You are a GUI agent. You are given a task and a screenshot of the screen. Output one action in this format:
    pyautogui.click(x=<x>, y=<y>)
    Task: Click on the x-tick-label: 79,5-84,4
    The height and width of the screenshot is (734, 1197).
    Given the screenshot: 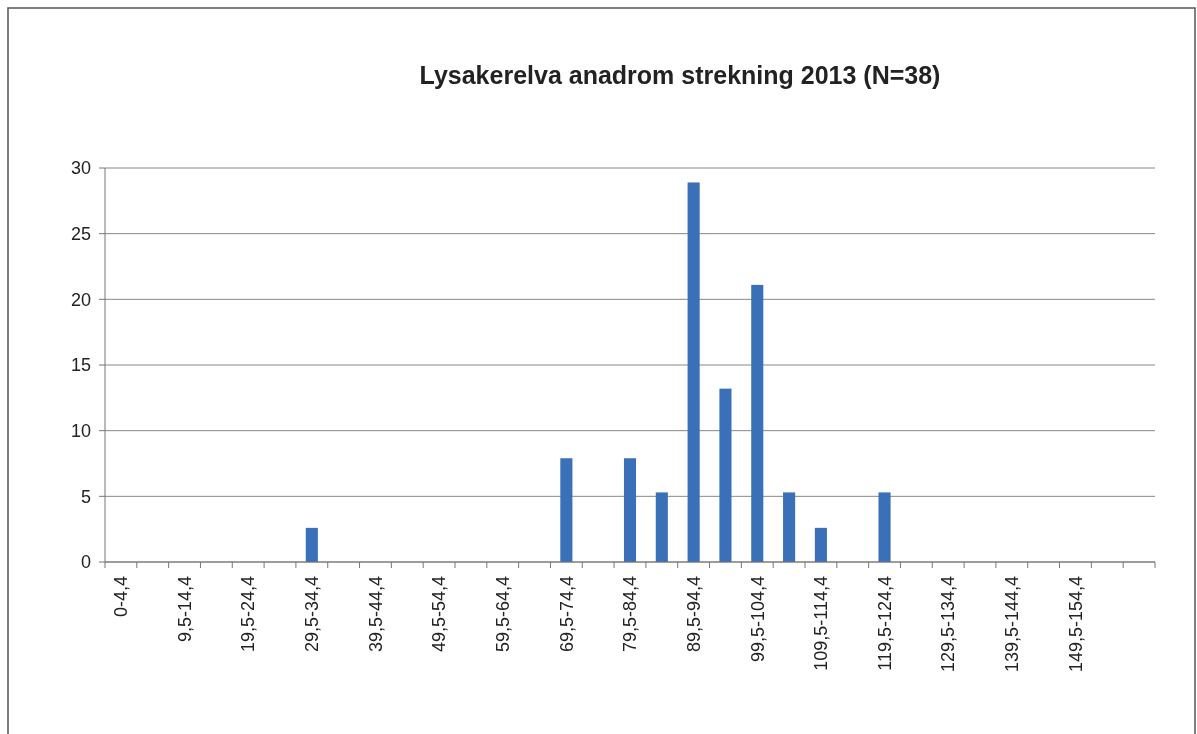 What is the action you would take?
    pyautogui.click(x=630, y=614)
    